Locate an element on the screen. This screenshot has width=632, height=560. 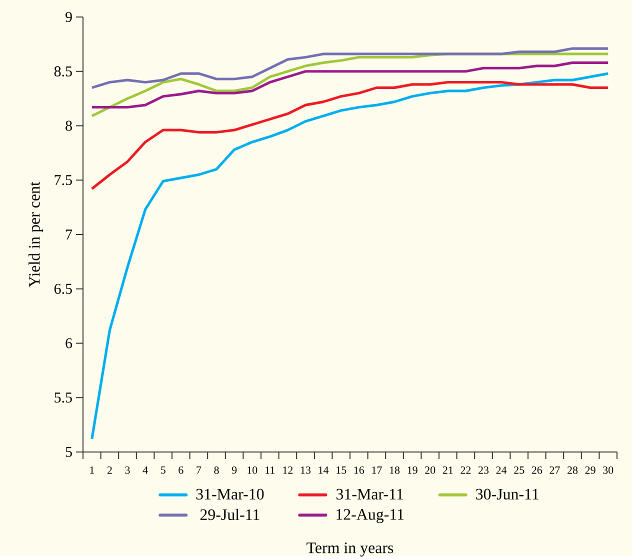
x-tick-label: 11 is located at coordinates (270, 470).